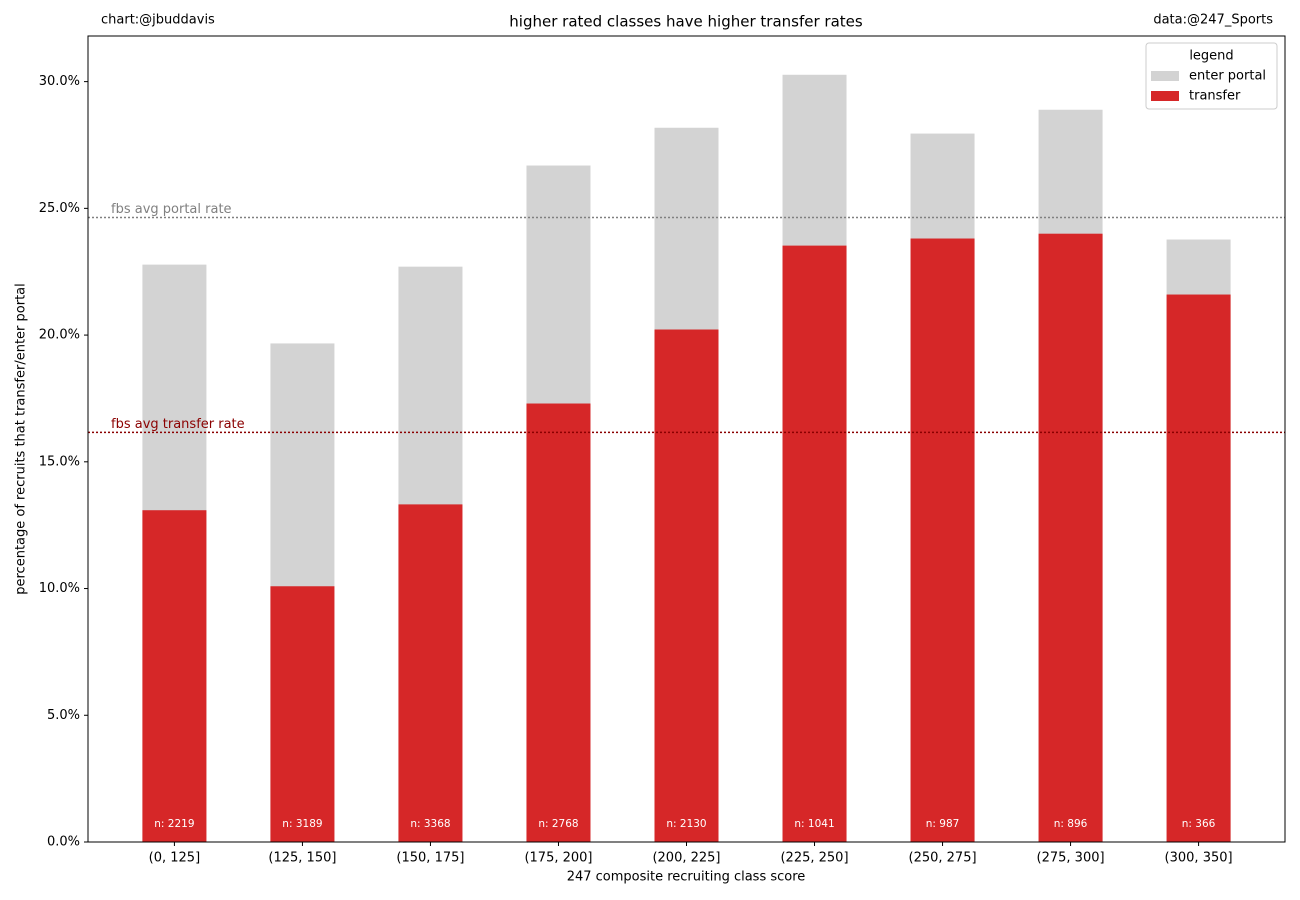 This screenshot has width=1300, height=900. What do you see at coordinates (1215, 96) in the screenshot?
I see `legend-label: transfer` at bounding box center [1215, 96].